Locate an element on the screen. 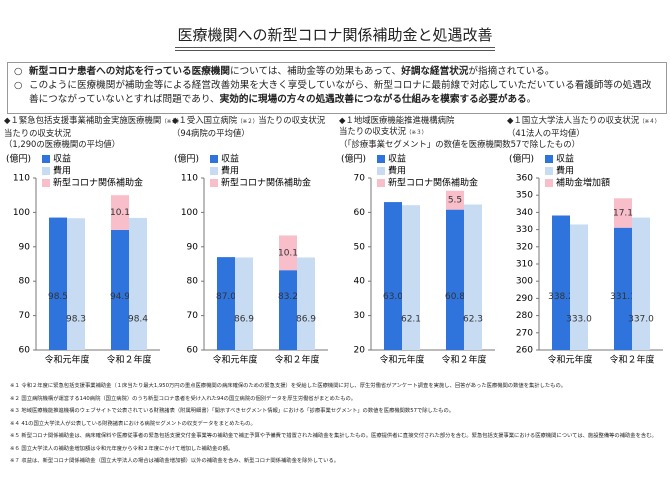 The height and width of the screenshot is (498, 670). value-label: 62.1 is located at coordinates (411, 320).